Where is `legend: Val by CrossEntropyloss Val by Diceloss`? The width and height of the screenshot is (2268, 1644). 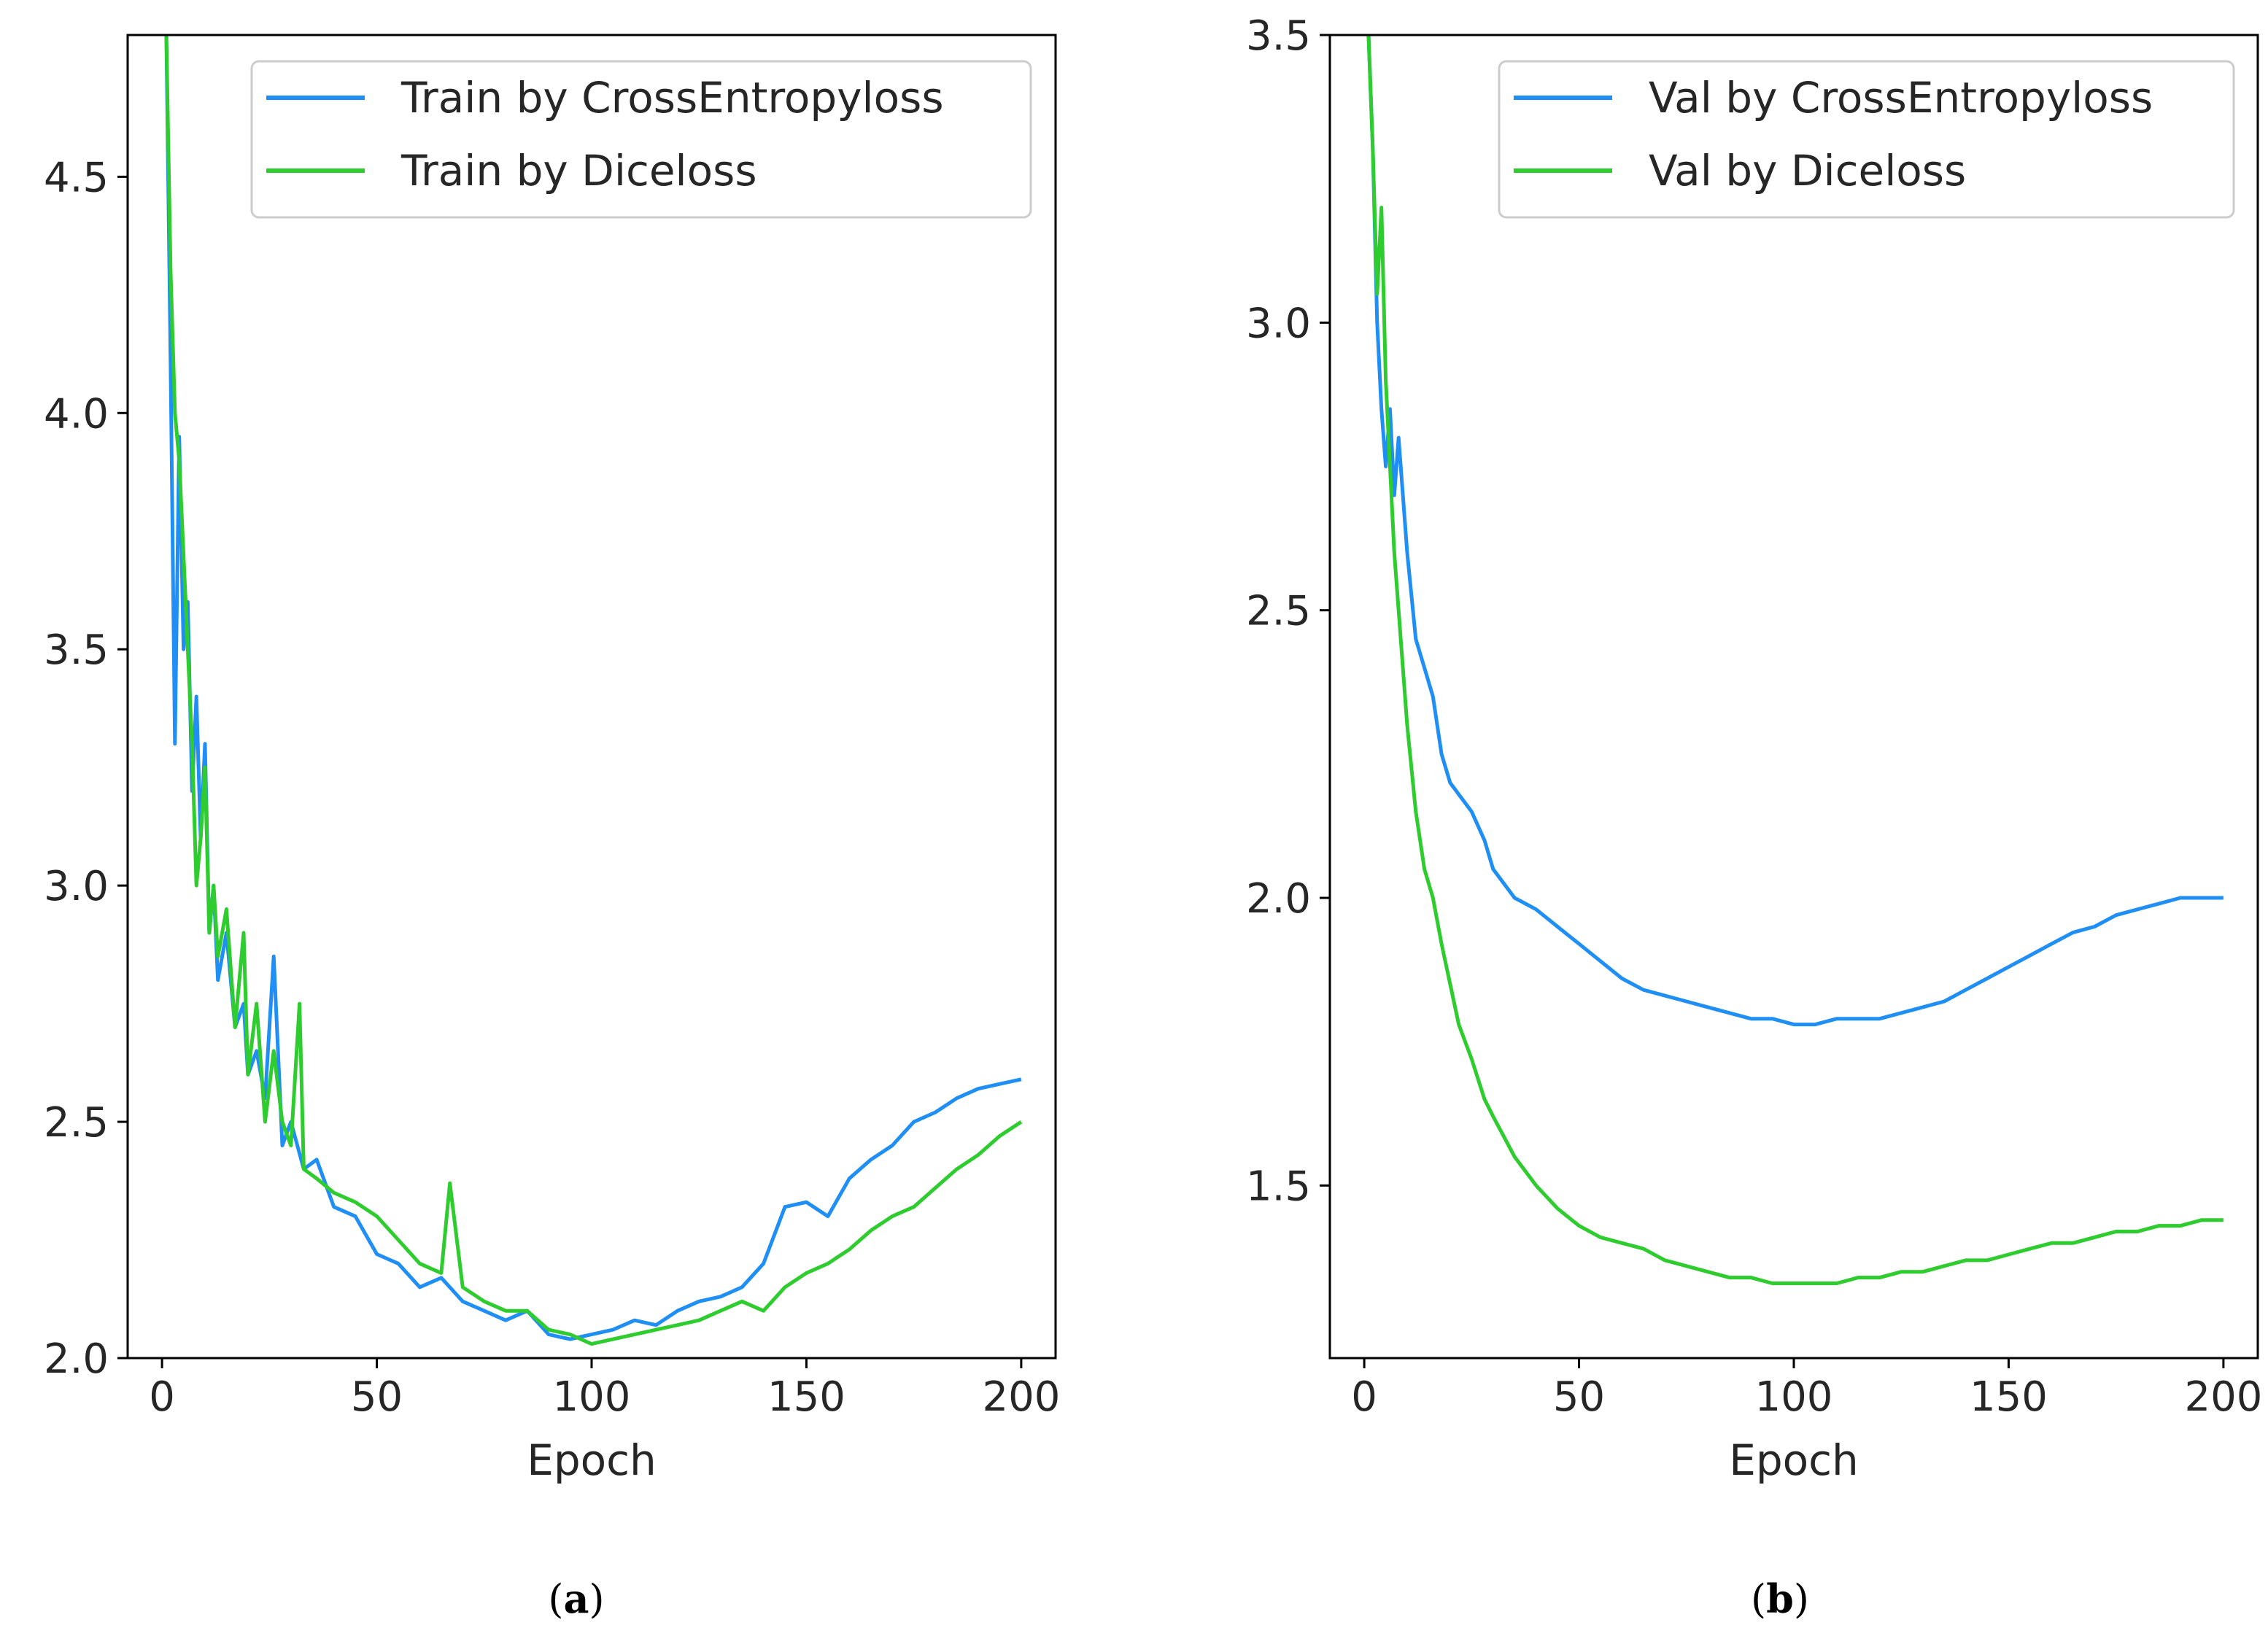
legend: Val by CrossEntropyloss Val by Diceloss is located at coordinates (1866, 139).